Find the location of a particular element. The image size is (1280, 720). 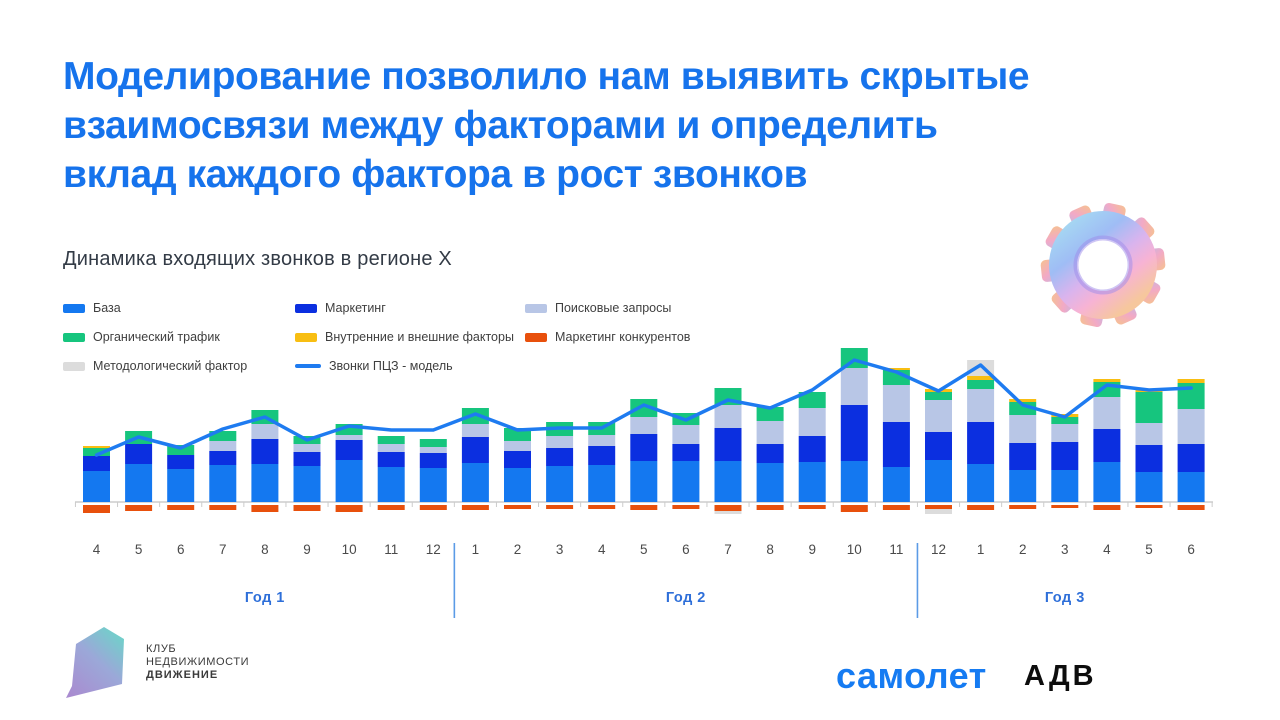

gear-icon is located at coordinates (1103, 265).